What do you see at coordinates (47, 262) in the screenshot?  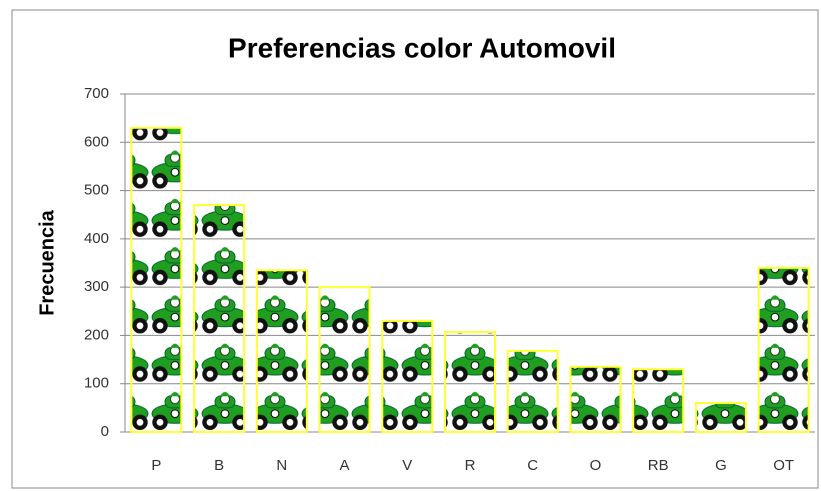 I see `y-axis-label: Frecuencia` at bounding box center [47, 262].